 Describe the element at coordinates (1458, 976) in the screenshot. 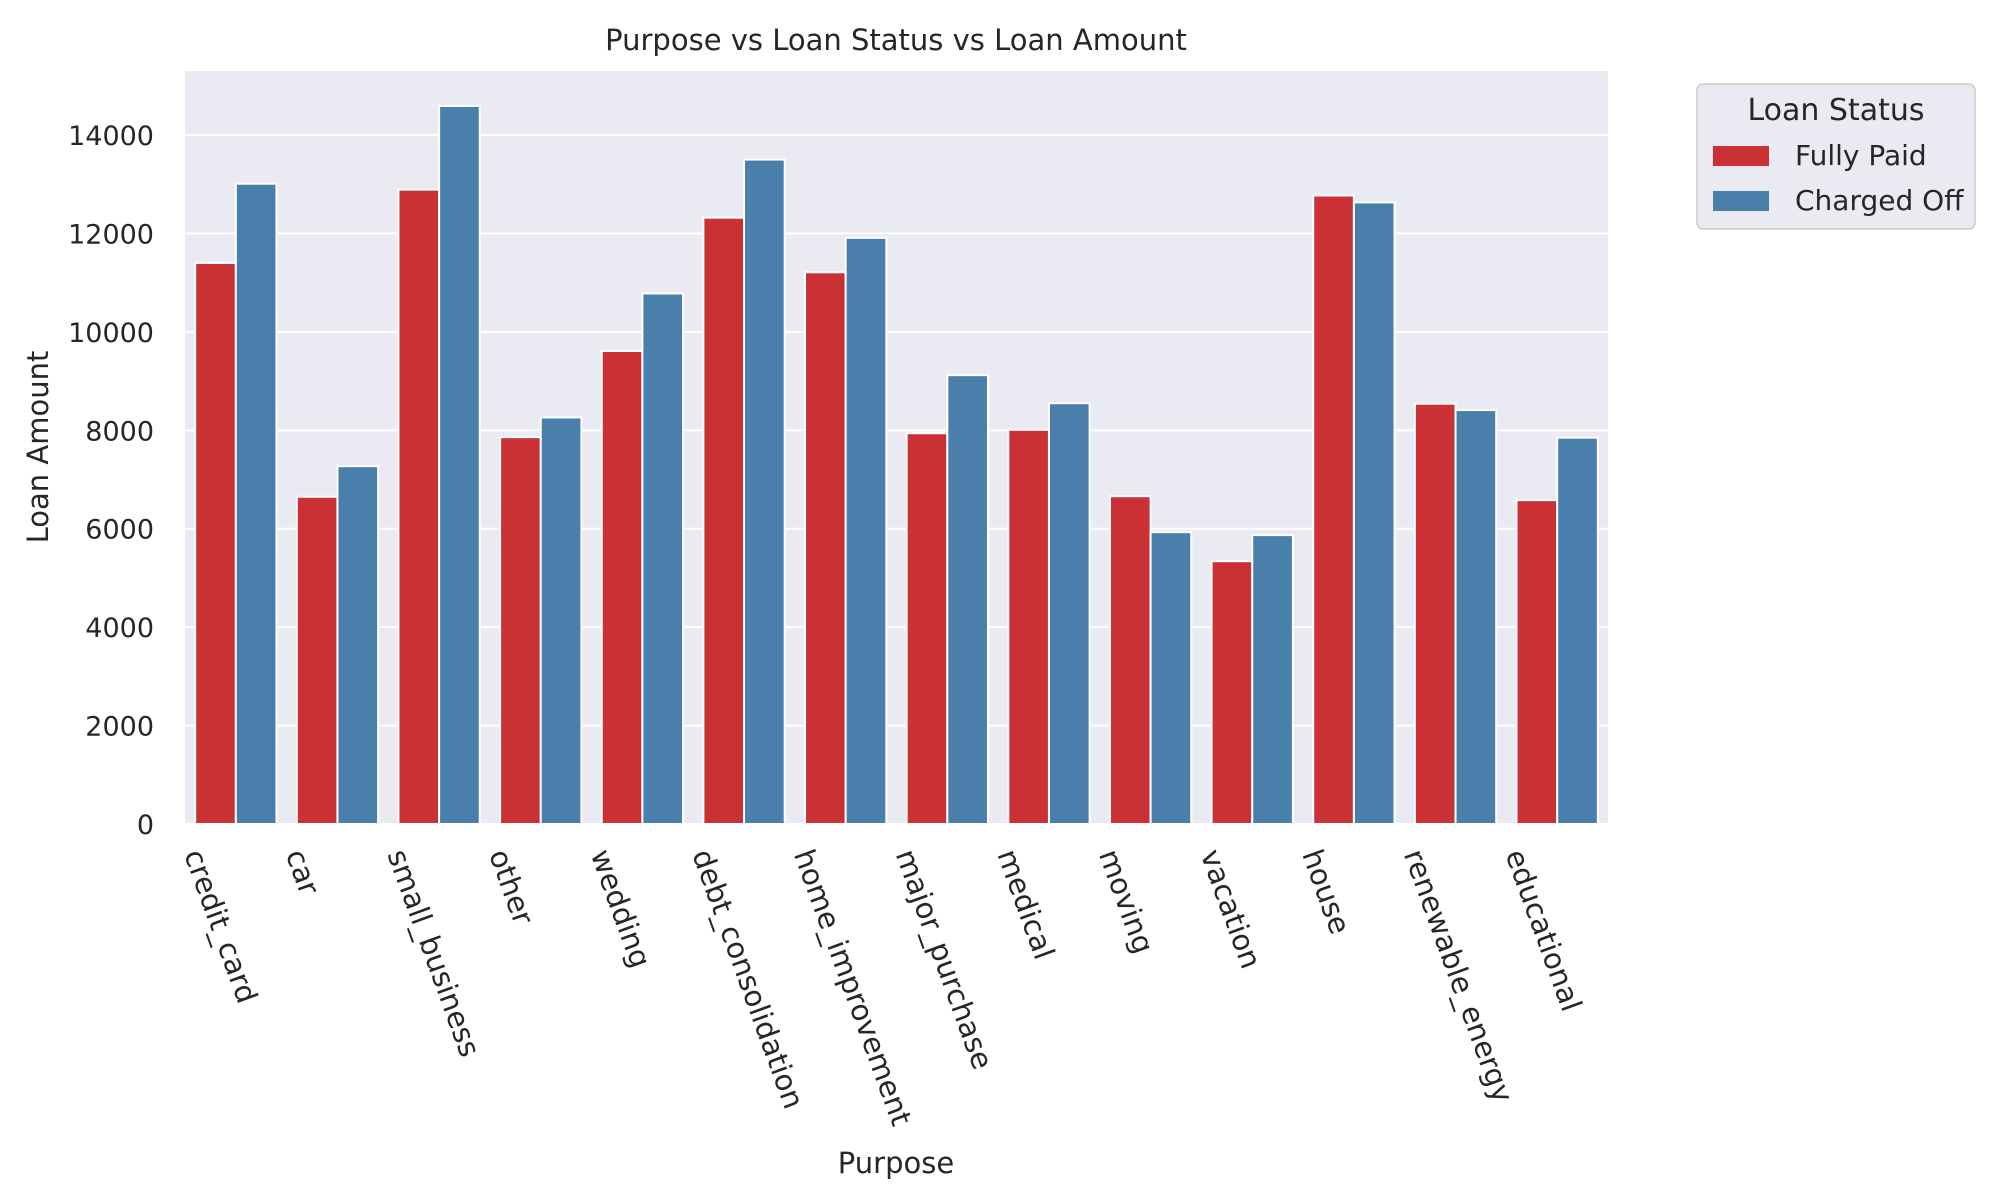

I see `x-tick-label-renewable-energy: renewable_energy` at that location.